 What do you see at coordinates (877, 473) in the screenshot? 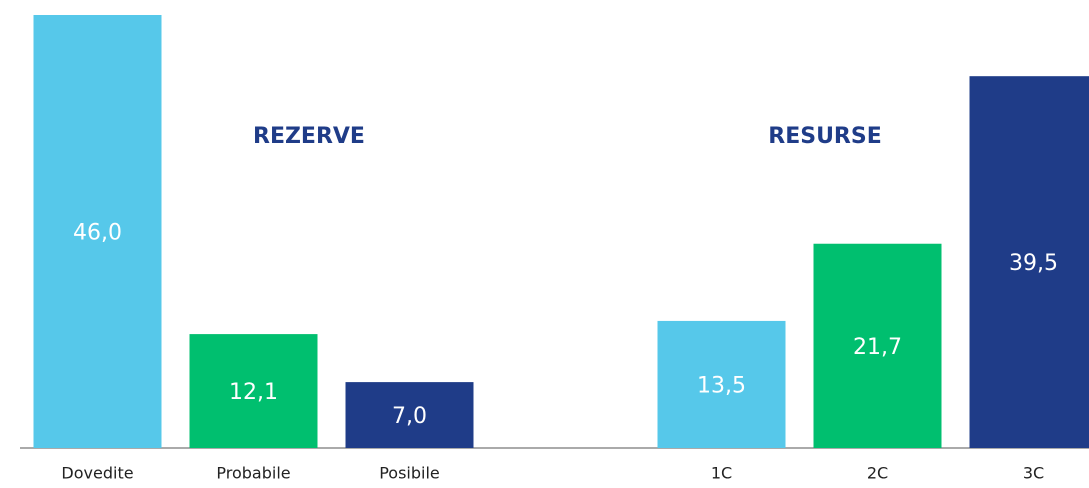
I see `x-tick-label: 2C` at bounding box center [877, 473].